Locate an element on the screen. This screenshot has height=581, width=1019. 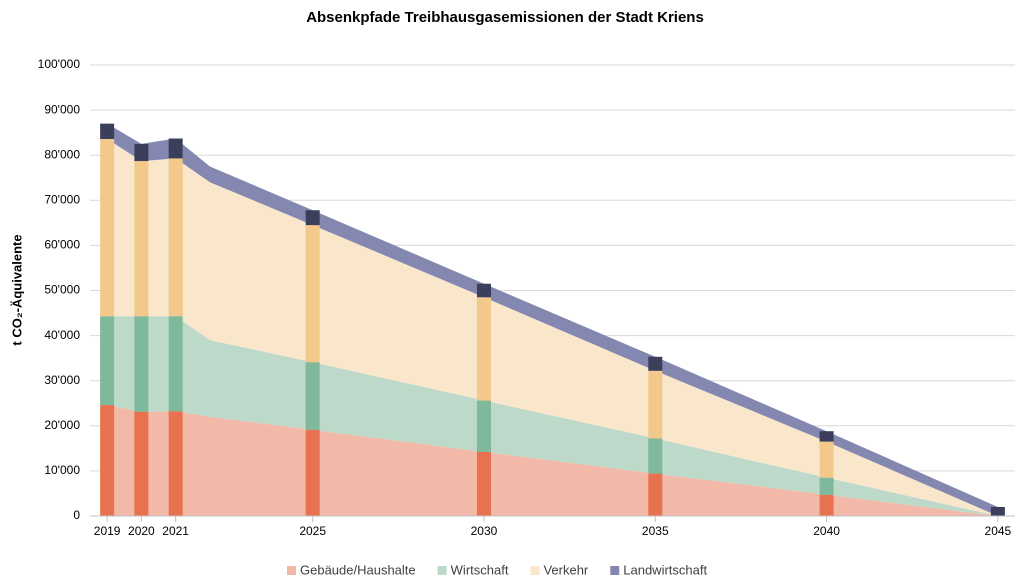
x-tick-label: 2020 is located at coordinates (141, 531).